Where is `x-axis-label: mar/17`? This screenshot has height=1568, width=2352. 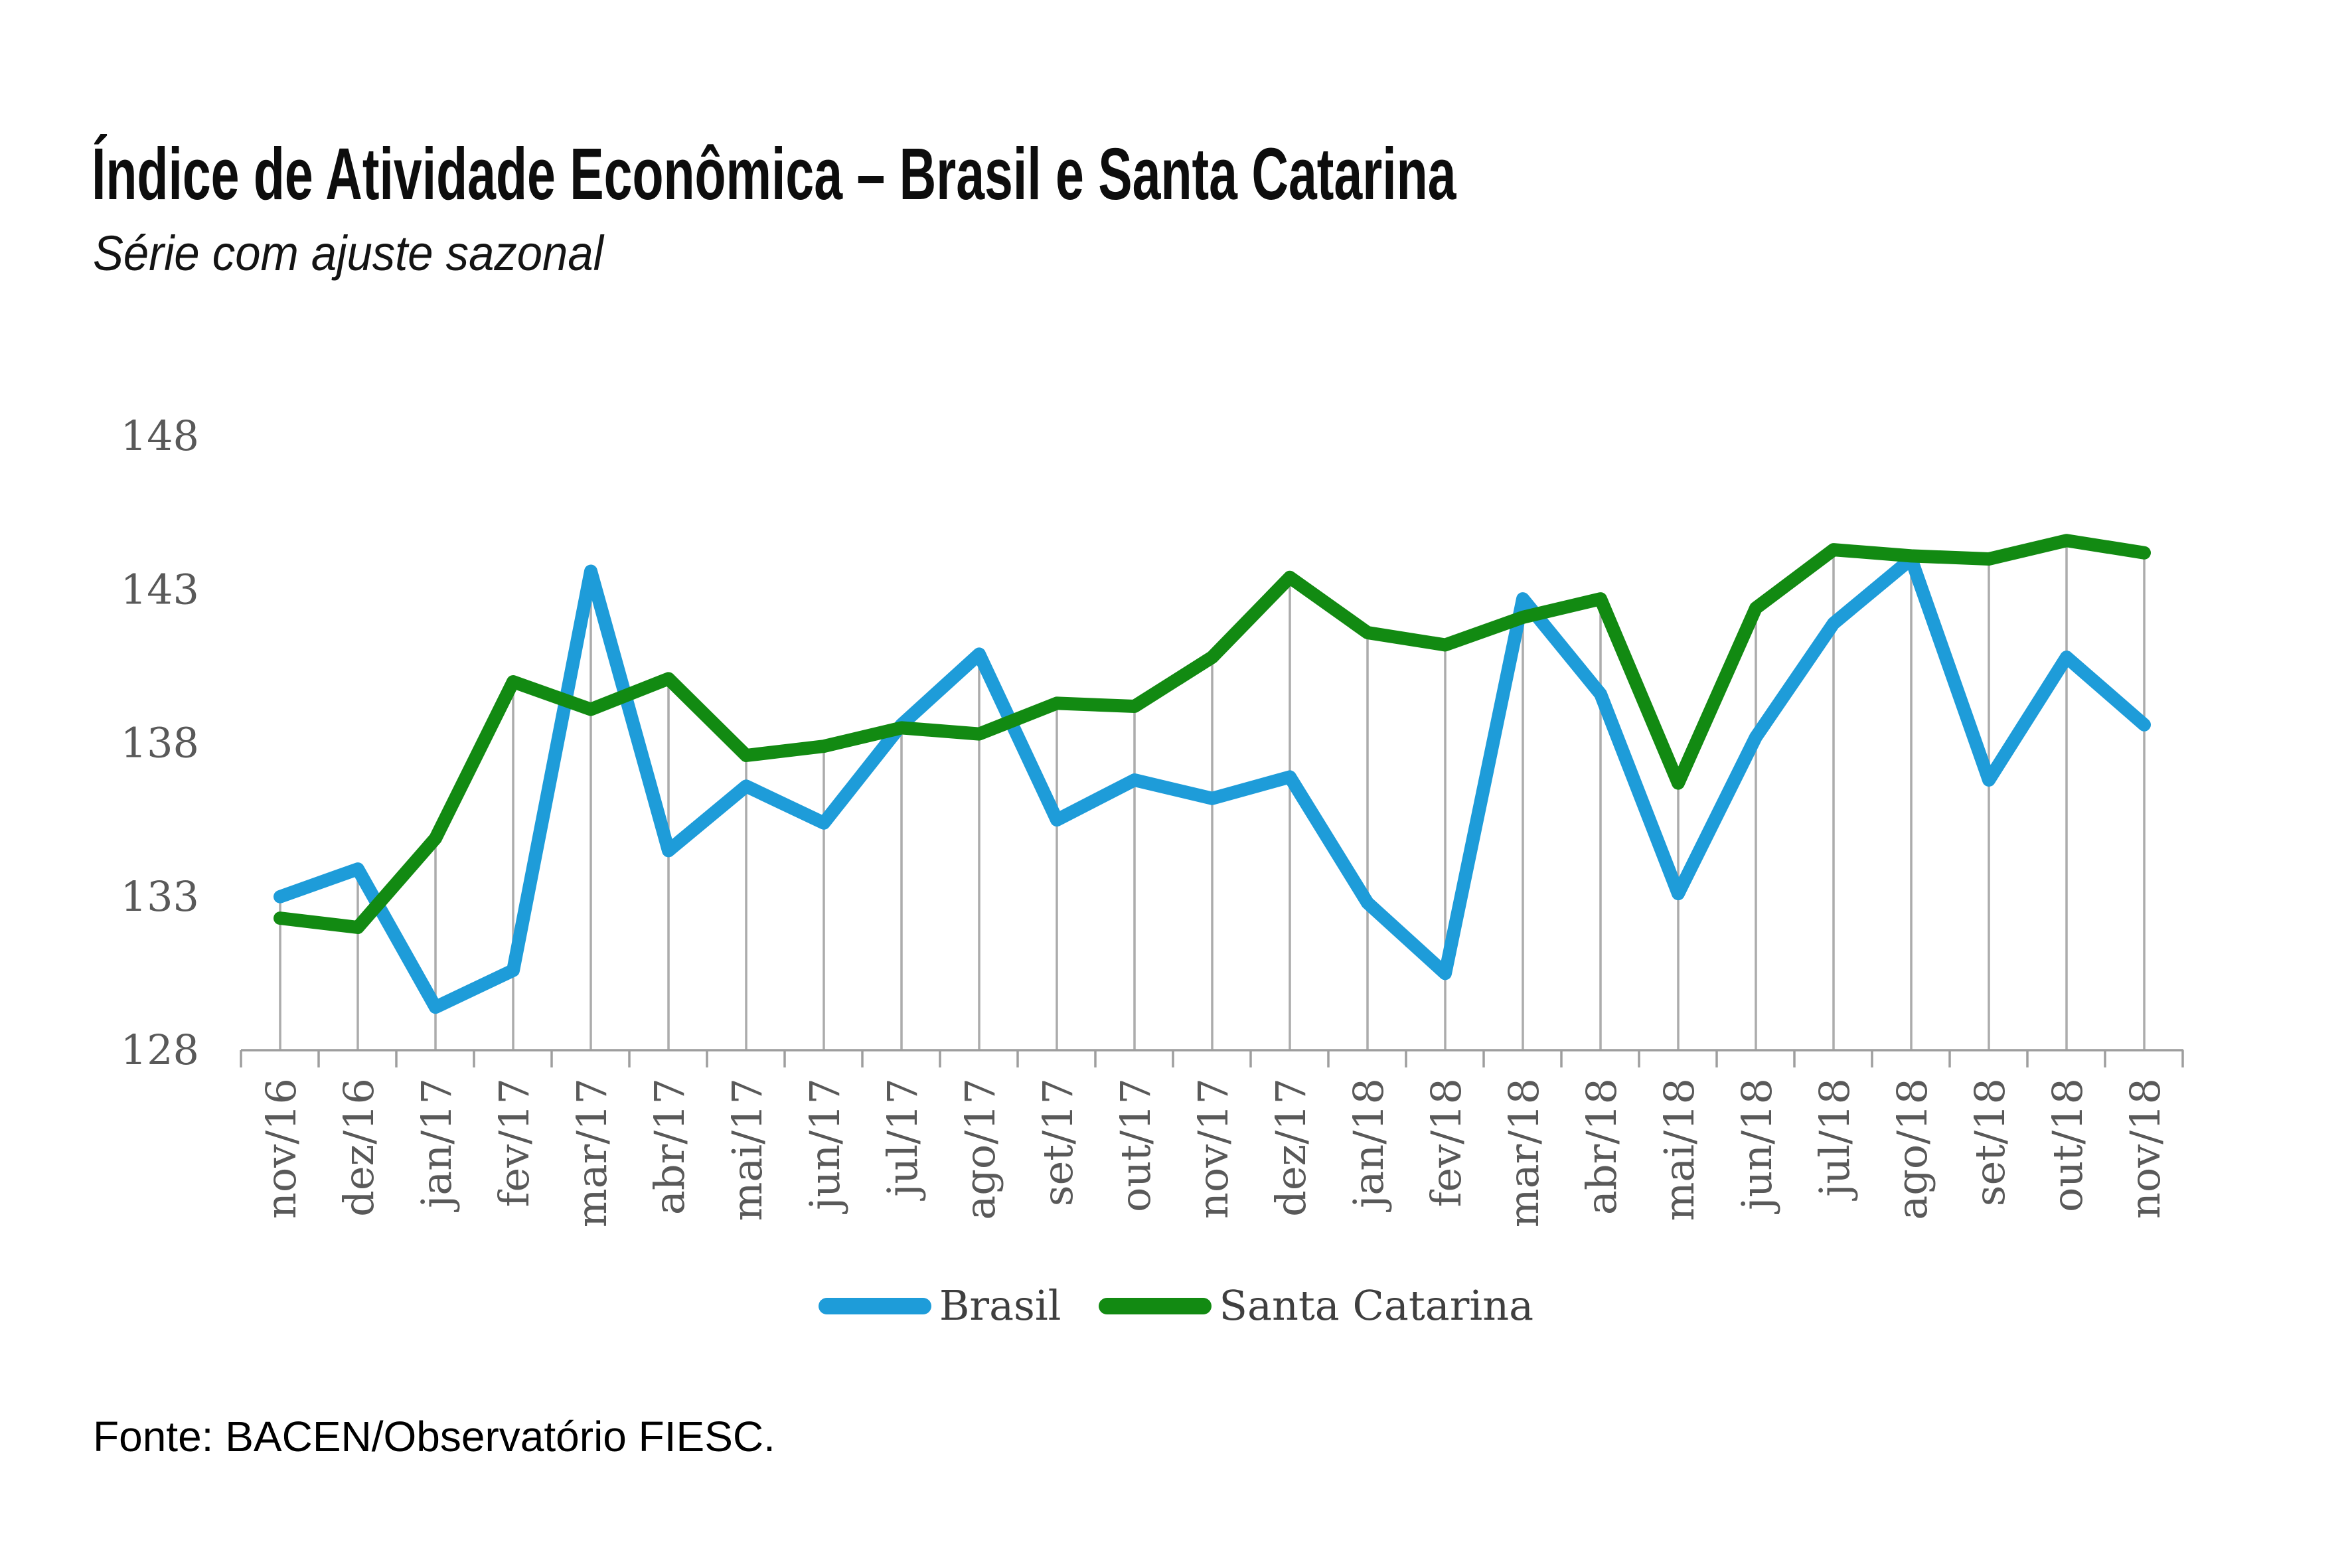 x-axis-label: mar/17 is located at coordinates (592, 1152).